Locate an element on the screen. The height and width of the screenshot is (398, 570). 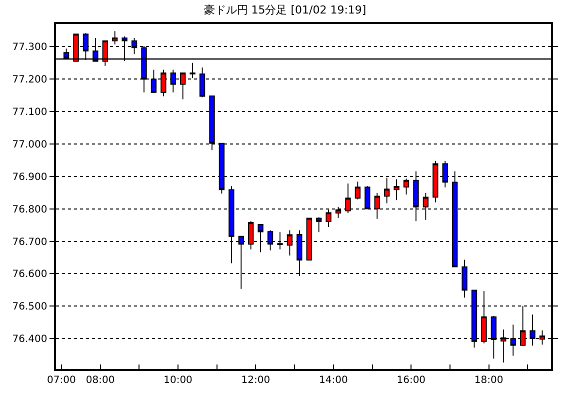
x-tick-label: 12:00 is located at coordinates (255, 380).